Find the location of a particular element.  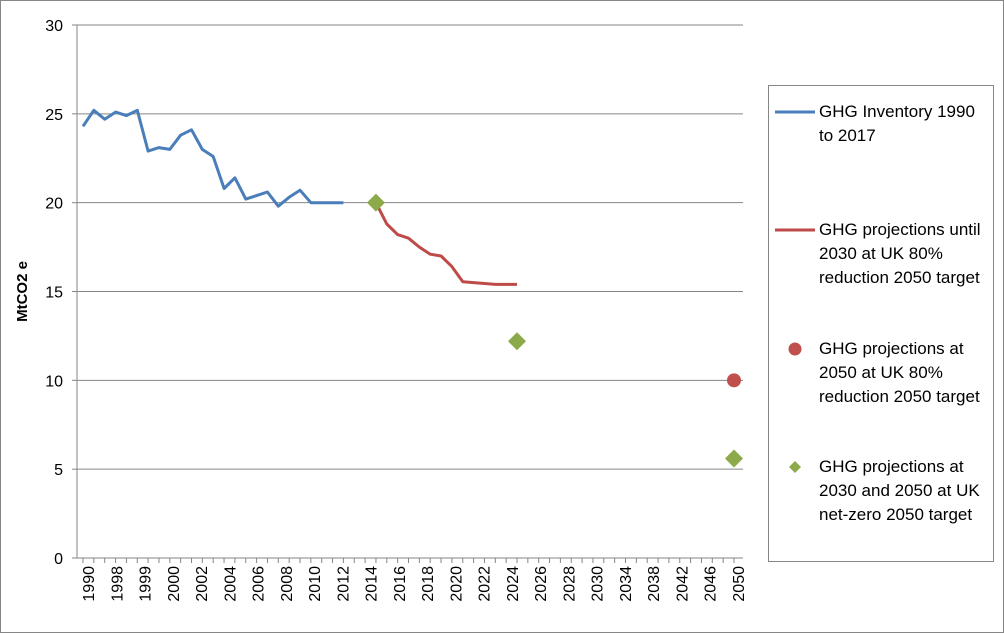

x-tick-label: 2038 is located at coordinates (654, 584).